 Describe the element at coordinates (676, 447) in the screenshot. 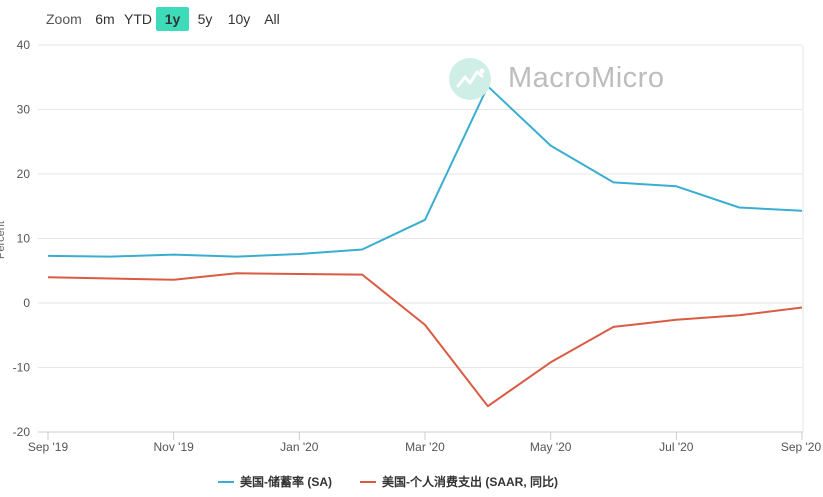

I see `x-tick-label: Jul '20` at that location.